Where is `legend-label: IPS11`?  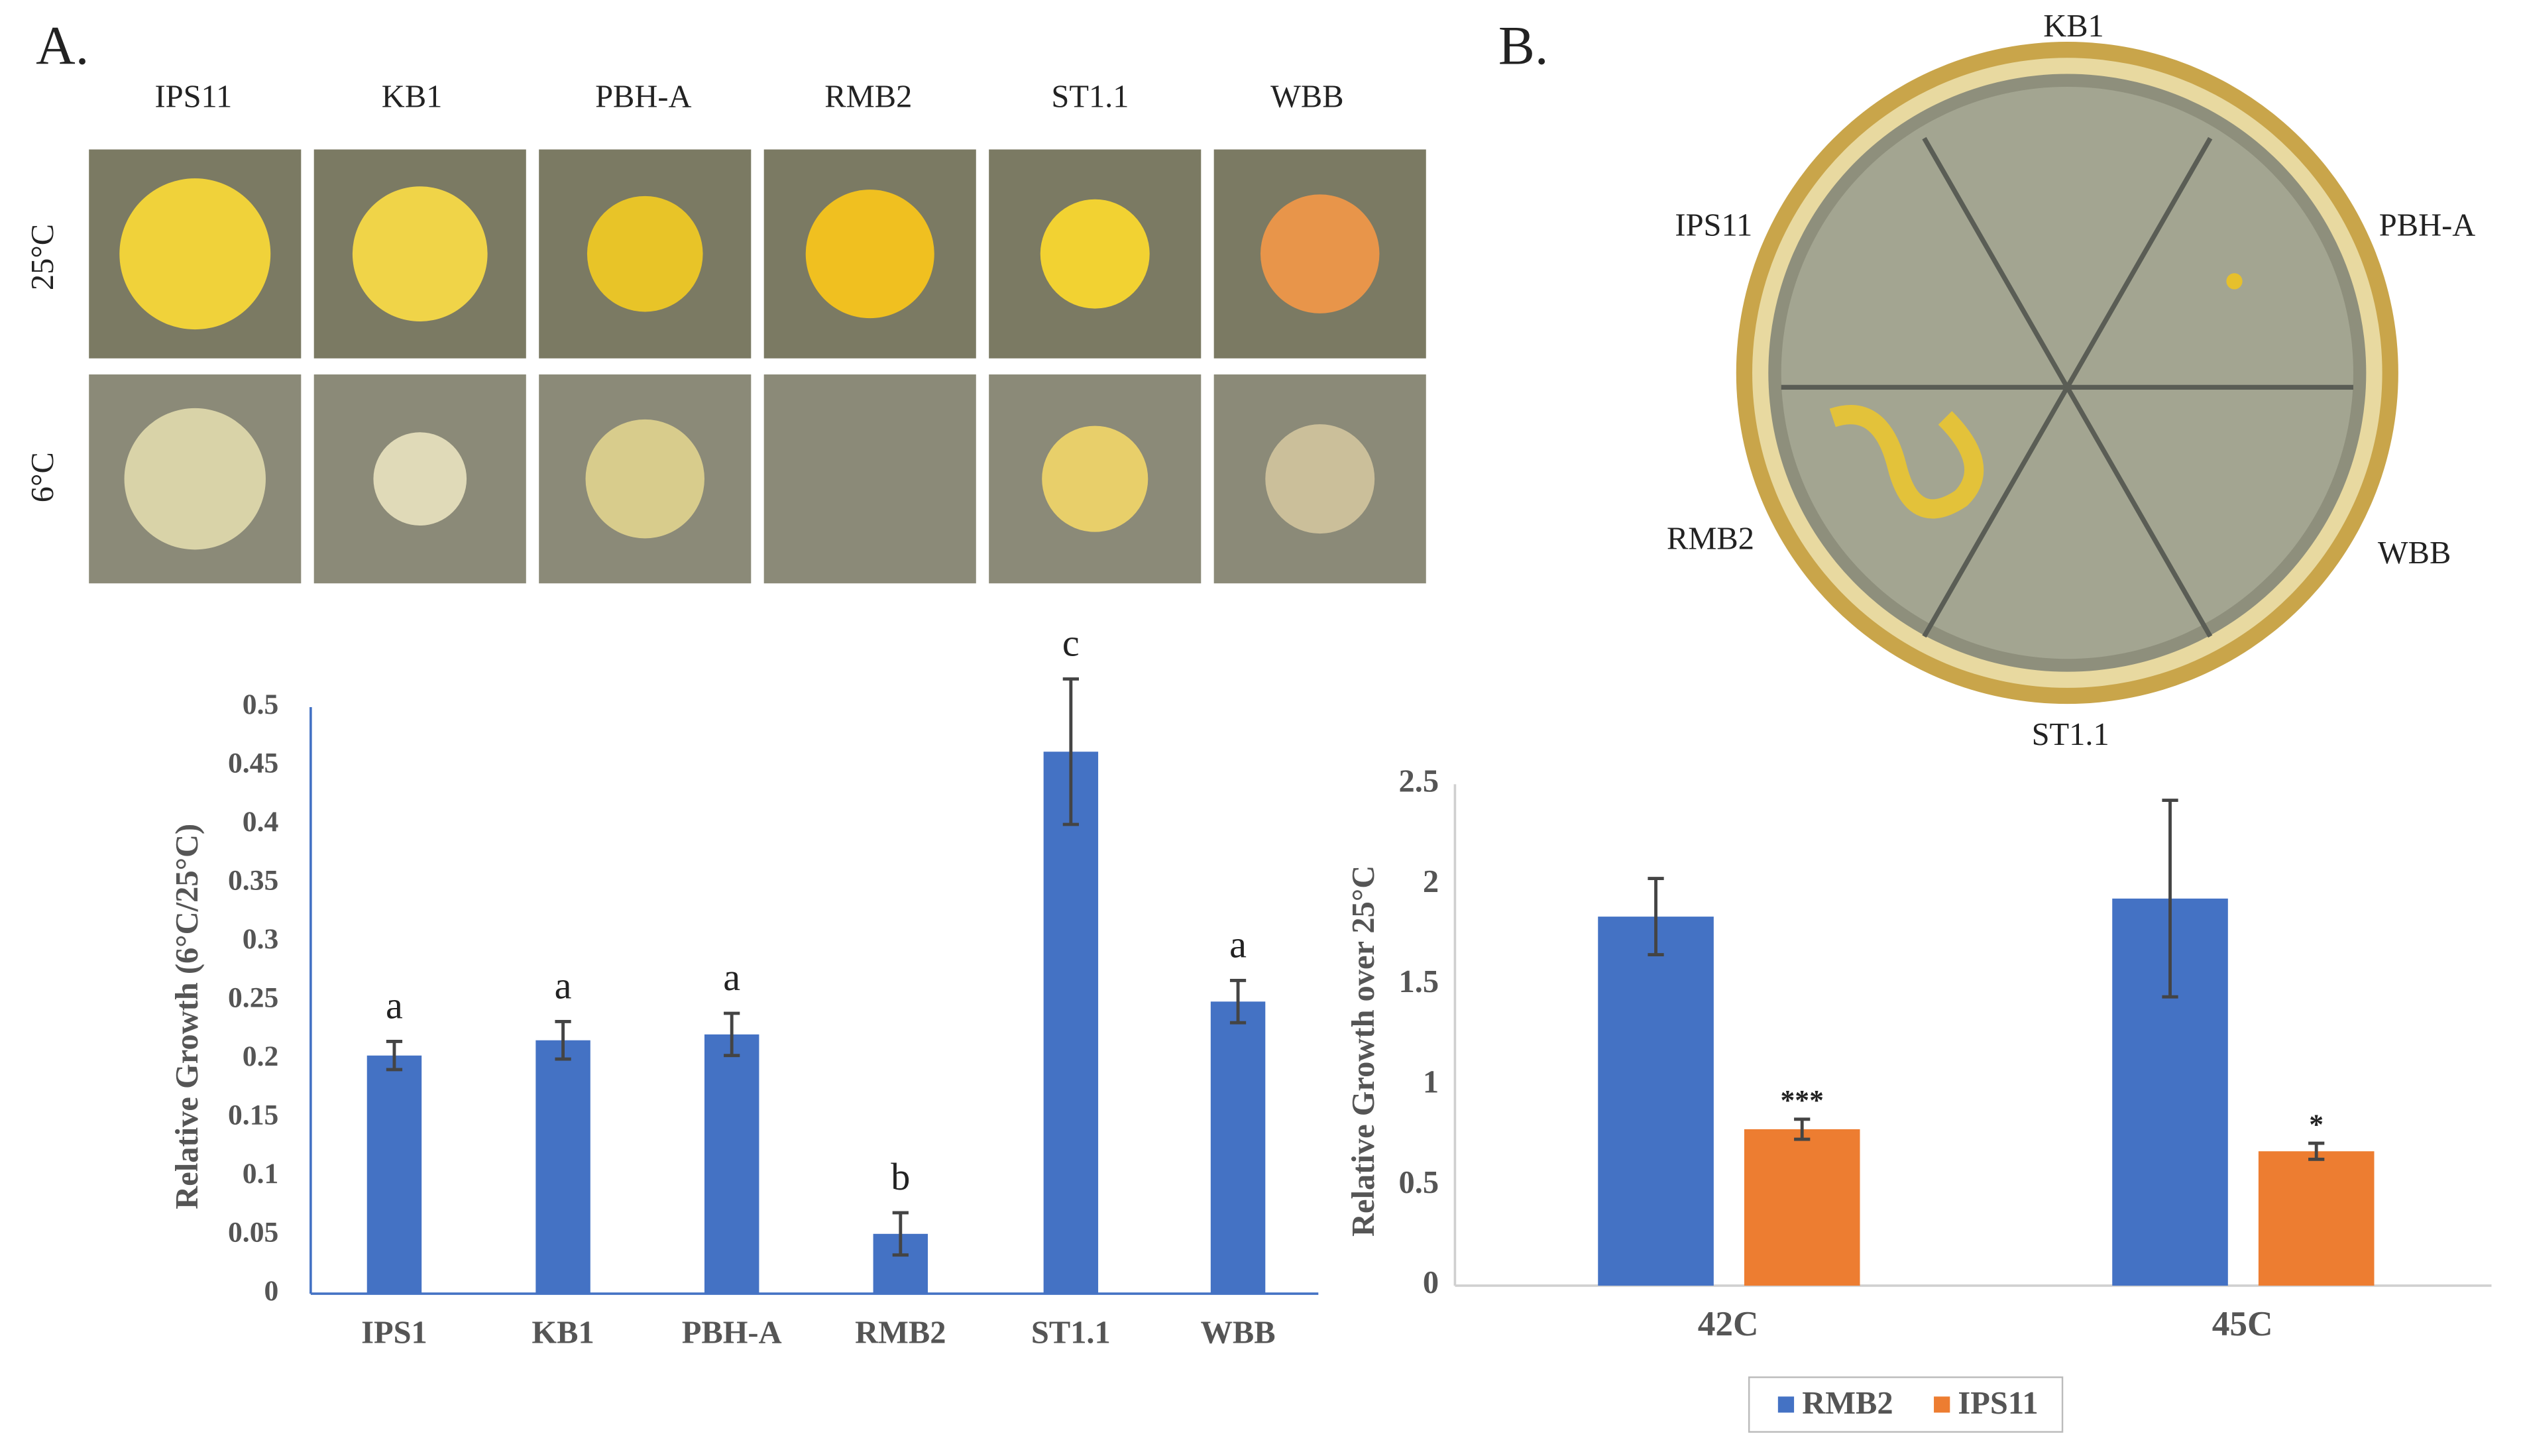 legend-label: IPS11 is located at coordinates (1998, 1404).